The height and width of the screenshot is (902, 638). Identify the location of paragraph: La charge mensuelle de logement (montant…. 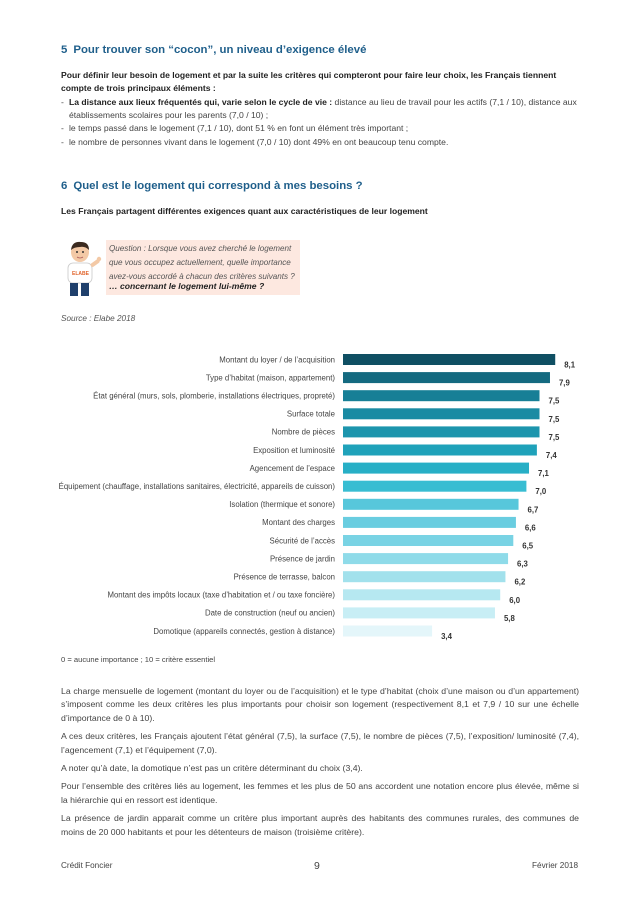
(320, 704).